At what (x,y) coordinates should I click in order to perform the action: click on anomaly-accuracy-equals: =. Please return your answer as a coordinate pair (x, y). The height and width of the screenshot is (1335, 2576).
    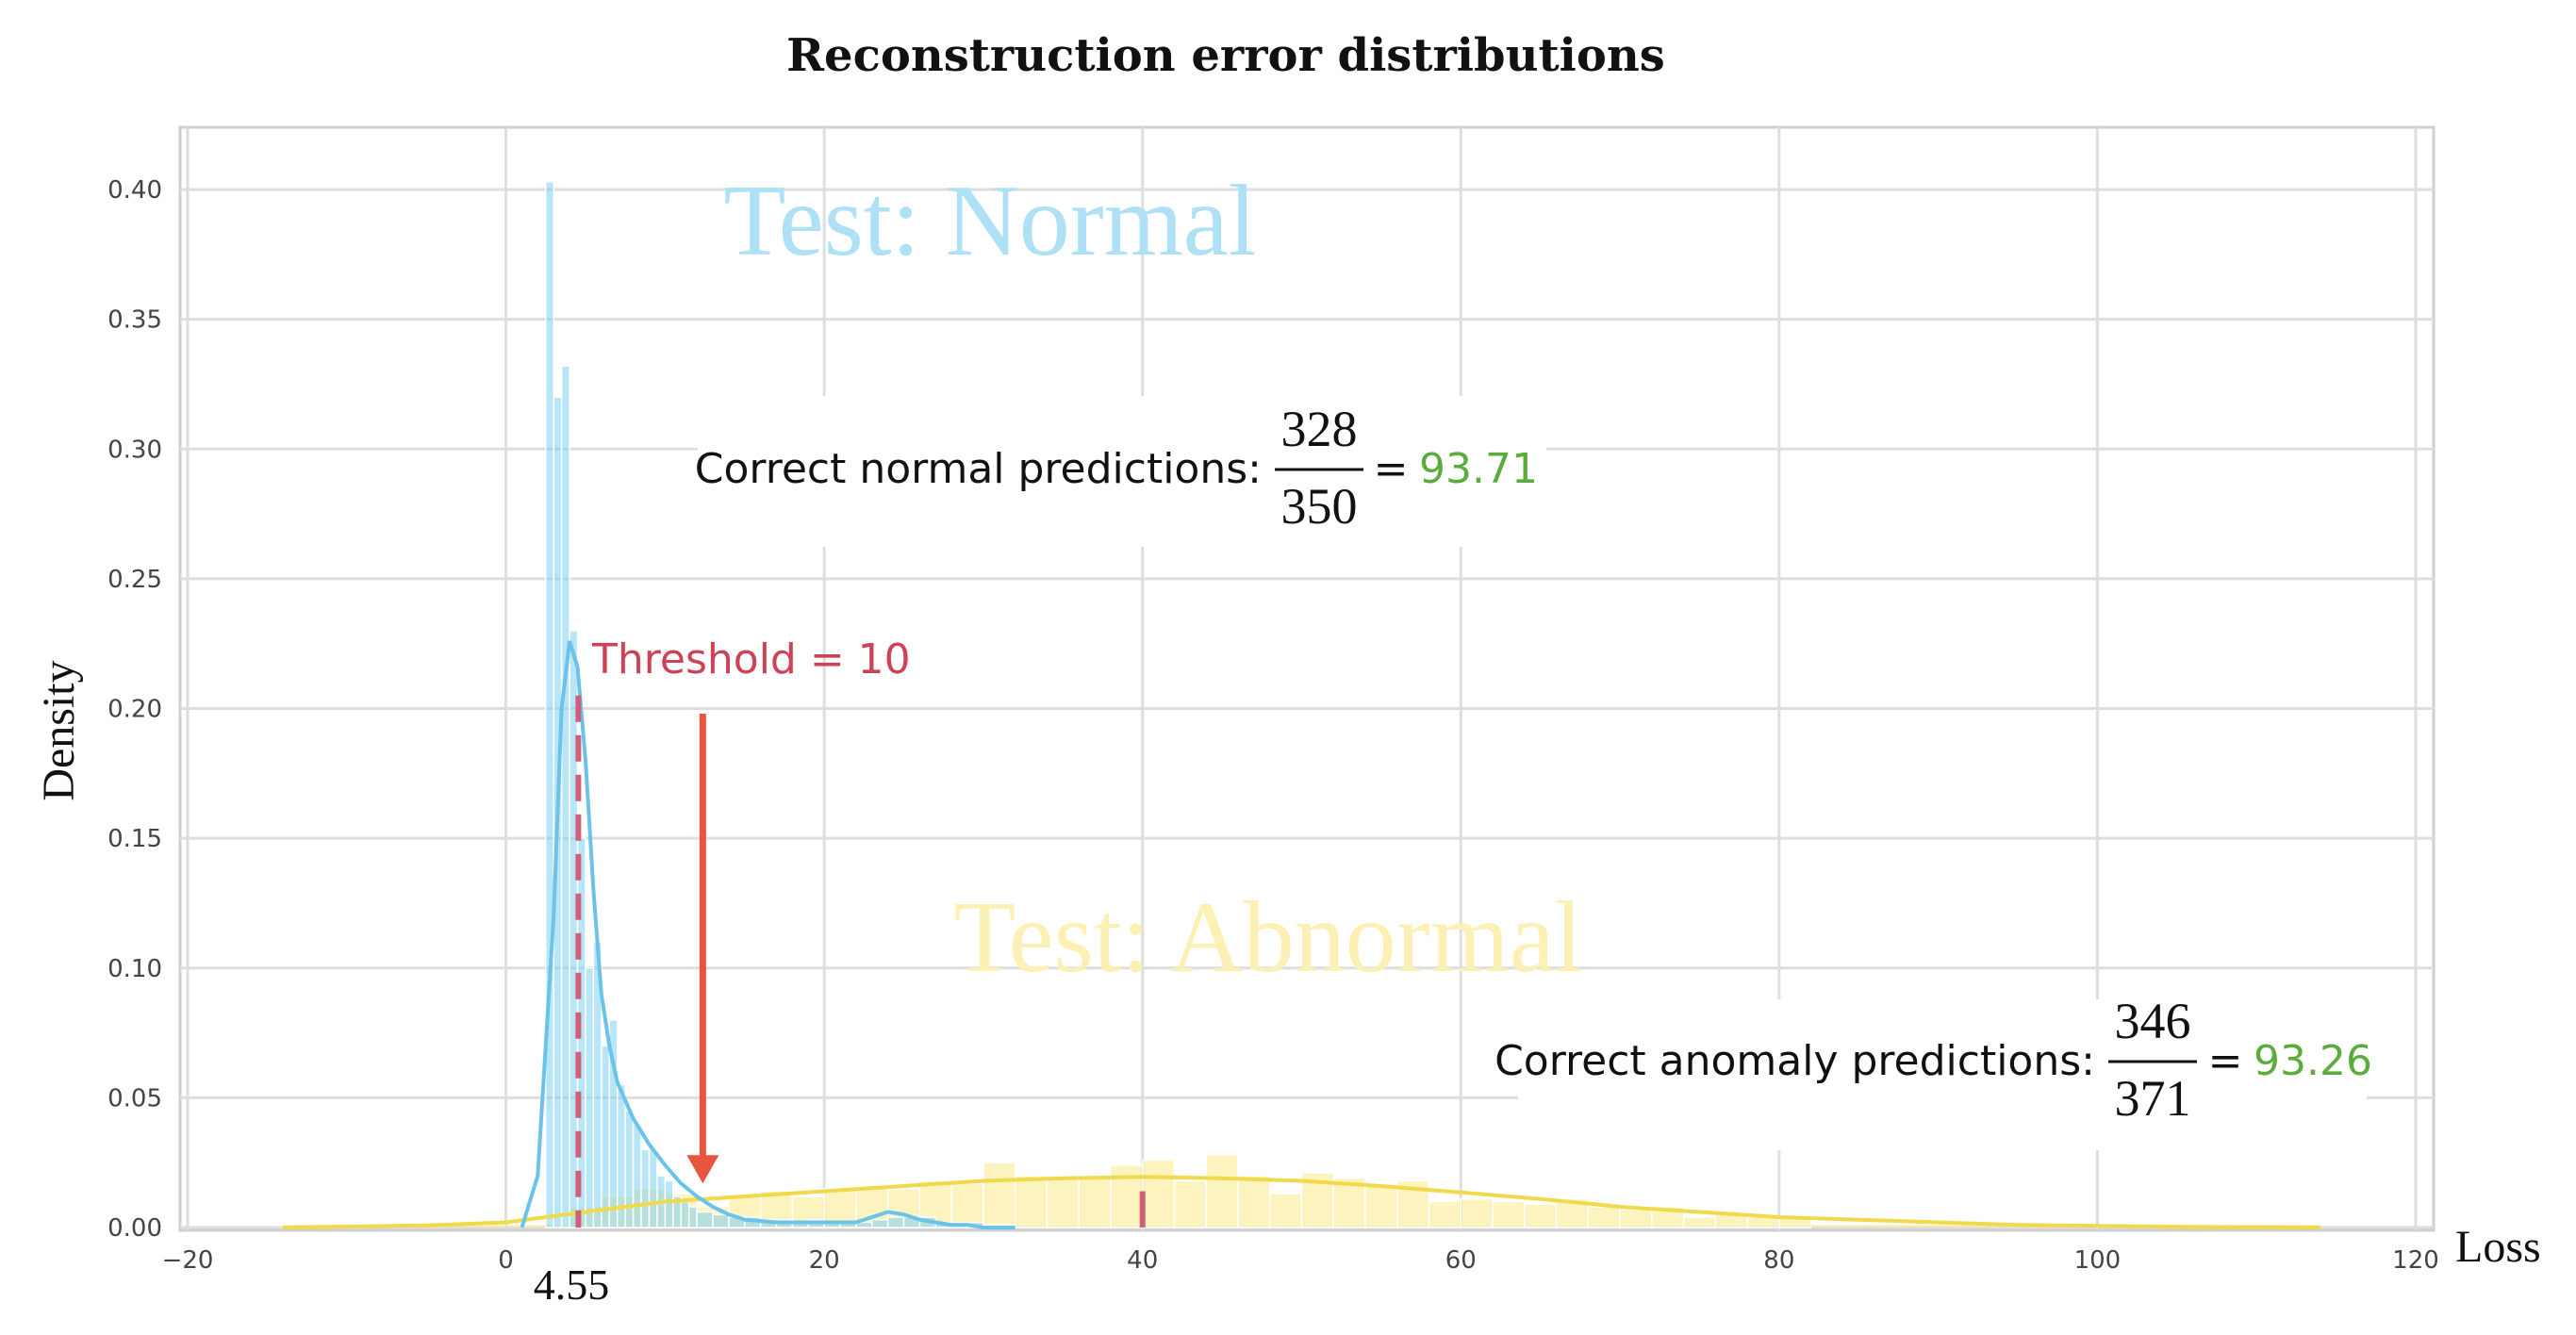
    Looking at the image, I should click on (2225, 1061).